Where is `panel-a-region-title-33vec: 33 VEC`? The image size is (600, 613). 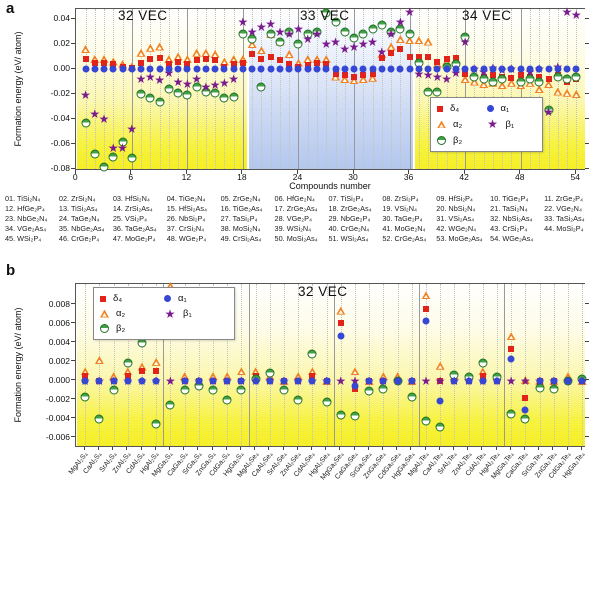 panel-a-region-title-33vec: 33 VEC is located at coordinates (325, 15).